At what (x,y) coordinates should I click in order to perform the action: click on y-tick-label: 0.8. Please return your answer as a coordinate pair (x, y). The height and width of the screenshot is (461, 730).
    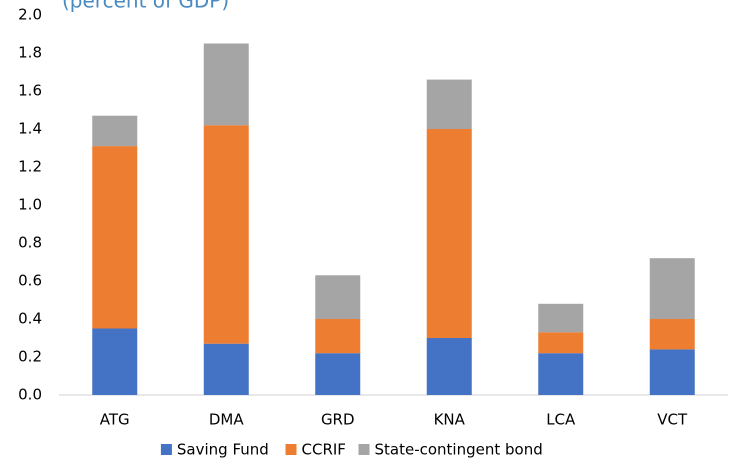
    Looking at the image, I should click on (30, 243).